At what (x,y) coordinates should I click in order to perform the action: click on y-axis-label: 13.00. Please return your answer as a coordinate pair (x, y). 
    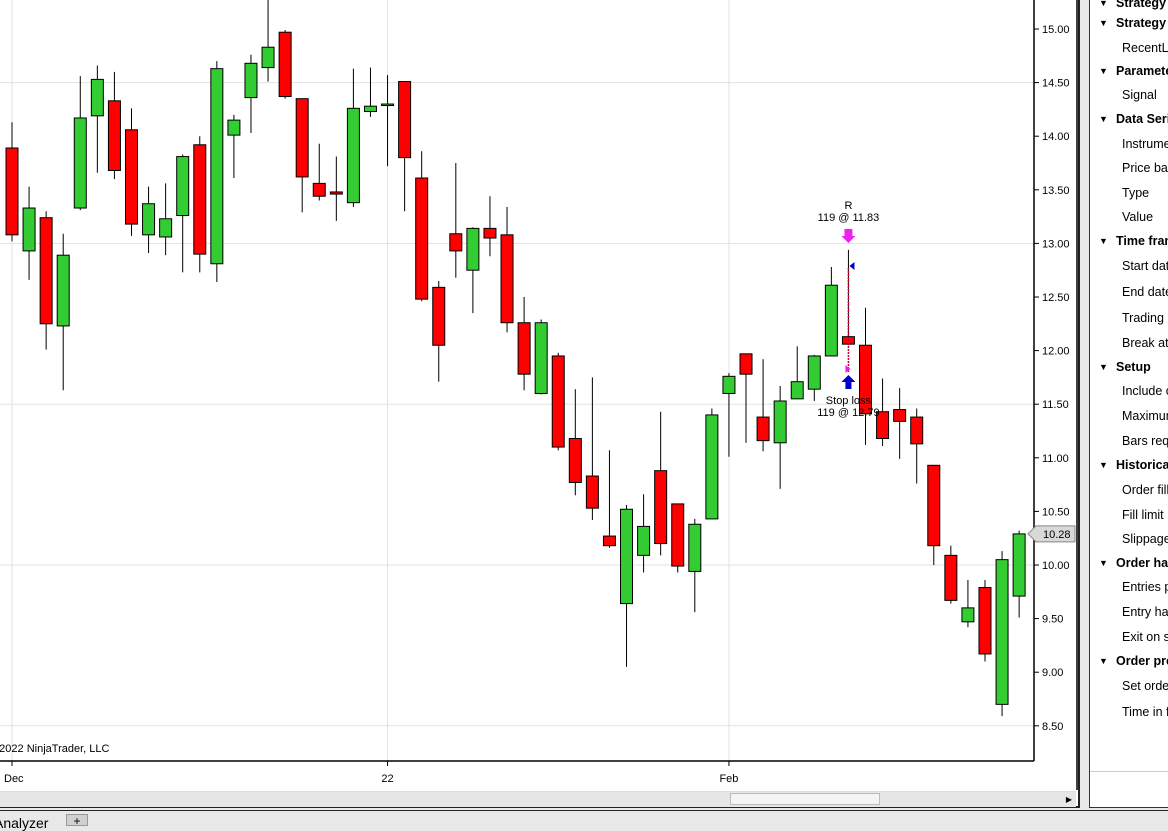
    Looking at the image, I should click on (1056, 244).